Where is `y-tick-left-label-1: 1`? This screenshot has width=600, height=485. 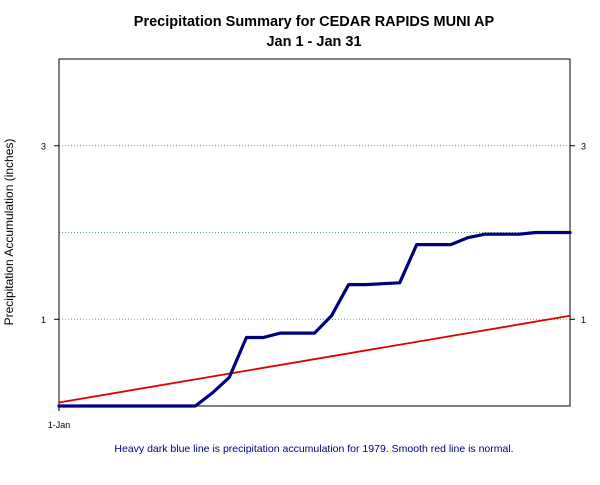
y-tick-left-label-1: 1 is located at coordinates (43, 320).